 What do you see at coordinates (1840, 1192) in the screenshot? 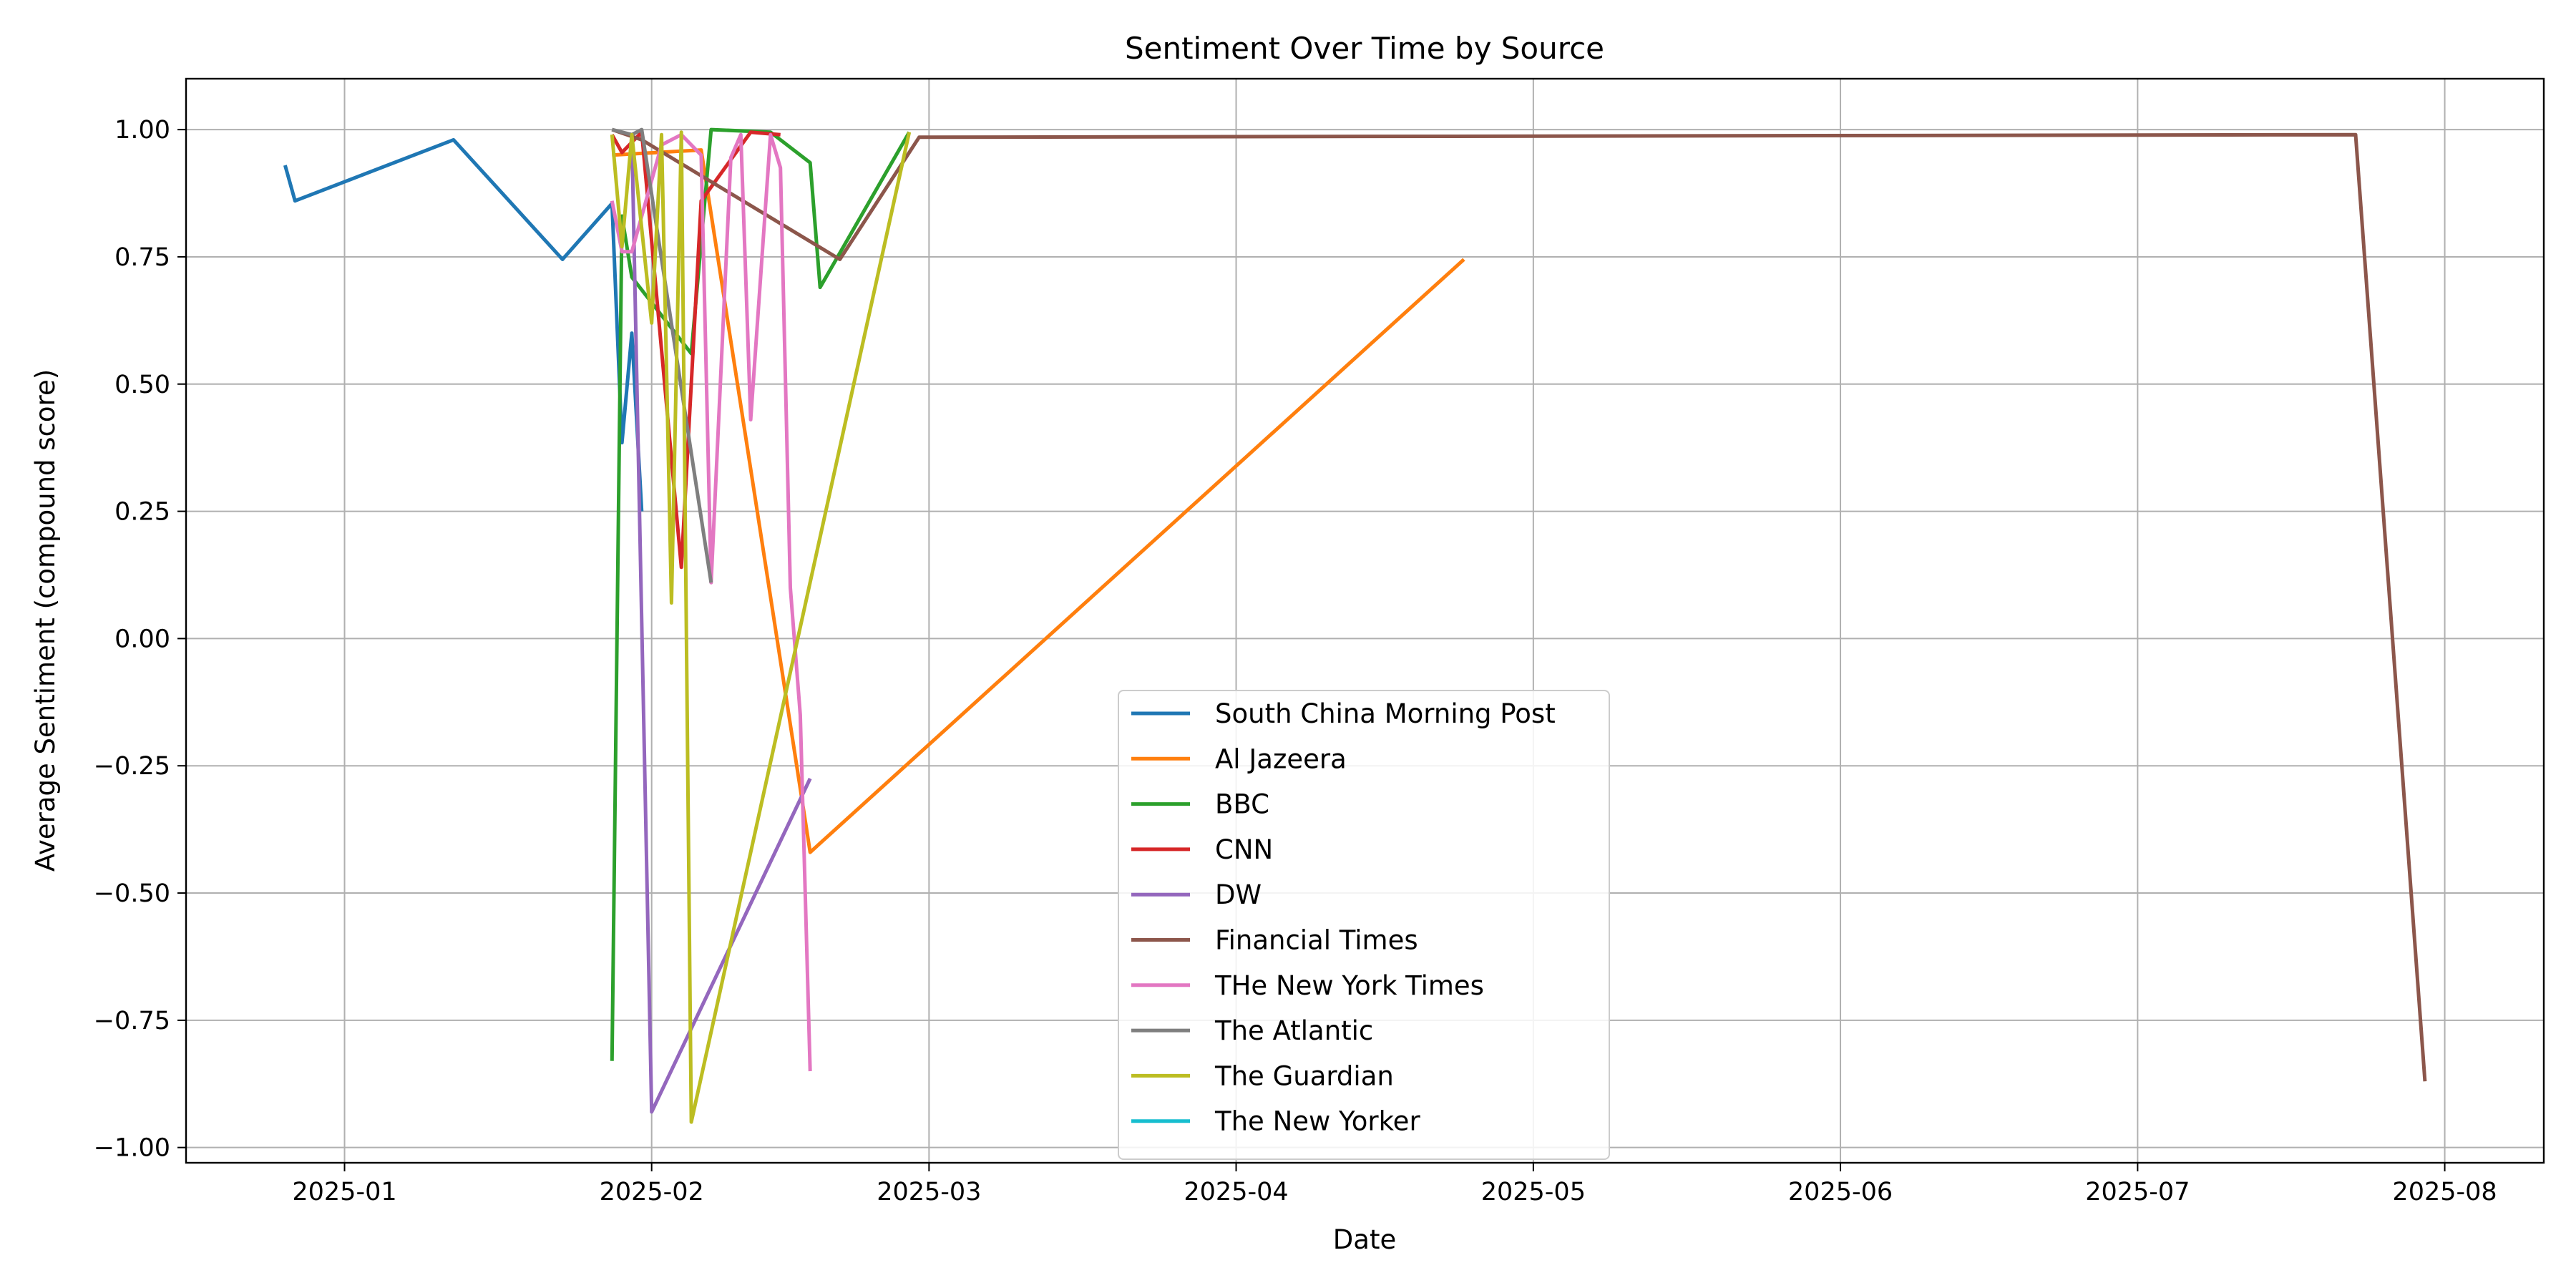
I see `x-tick-label: 2025-06` at bounding box center [1840, 1192].